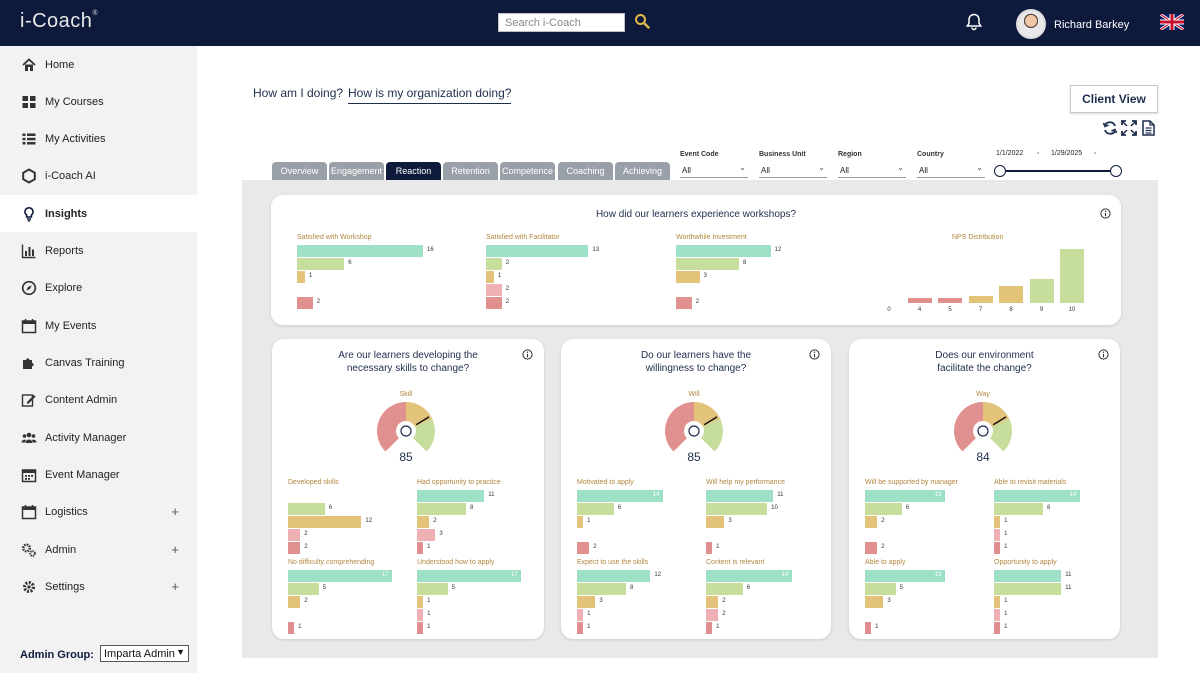 The width and height of the screenshot is (1200, 673). I want to click on date-slider-track, so click(1058, 171).